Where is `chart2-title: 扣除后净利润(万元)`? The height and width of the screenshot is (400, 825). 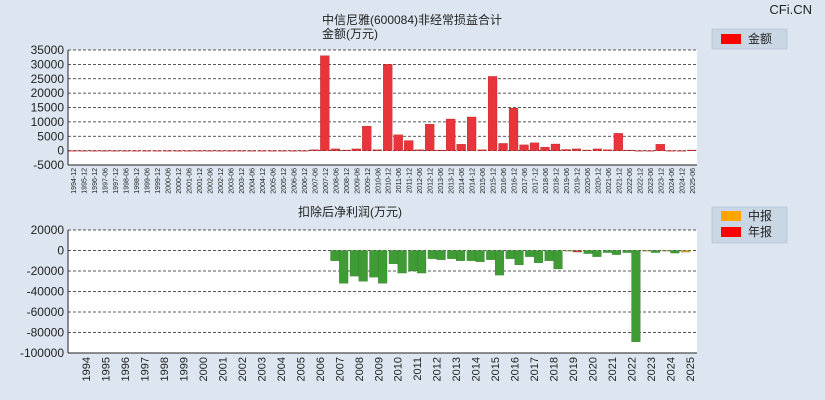 chart2-title: 扣除后净利润(万元) is located at coordinates (350, 211).